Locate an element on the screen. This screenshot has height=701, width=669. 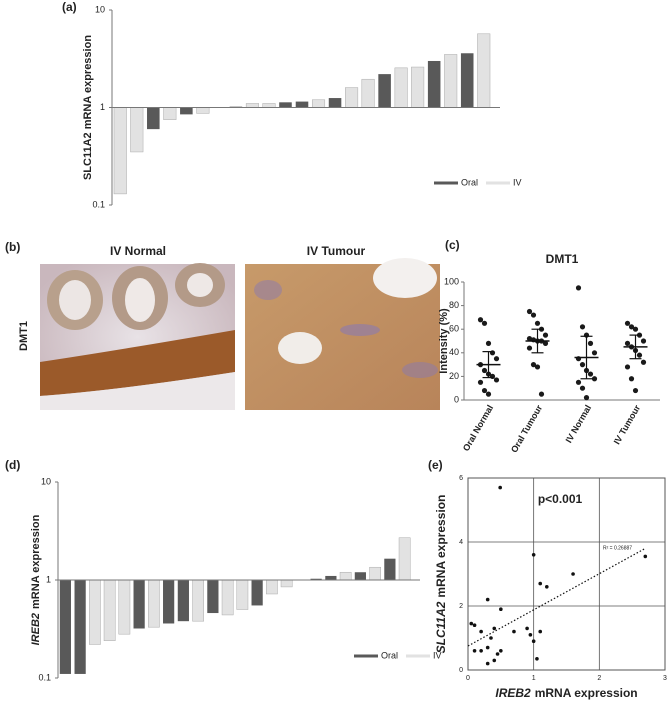
panel-label: (e) is located at coordinates (435, 465).